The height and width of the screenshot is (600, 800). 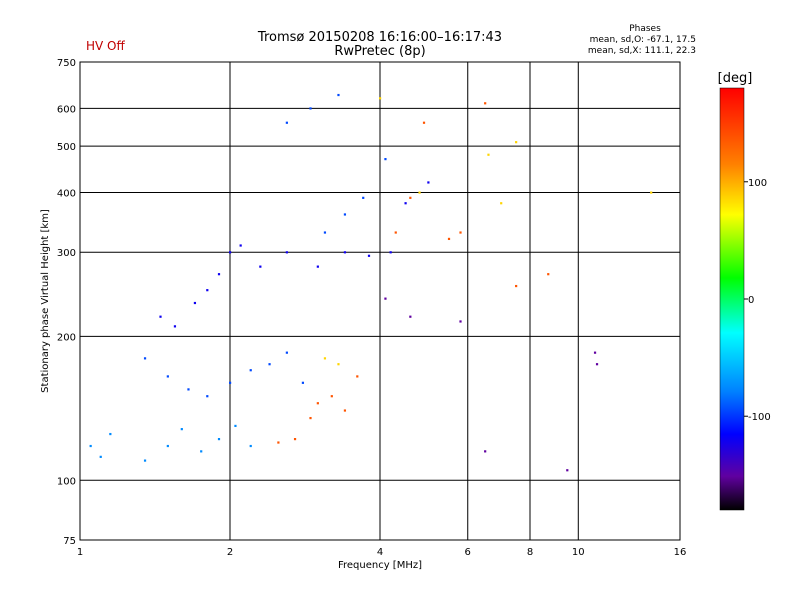 I want to click on phase-header: Phases, so click(x=645, y=29).